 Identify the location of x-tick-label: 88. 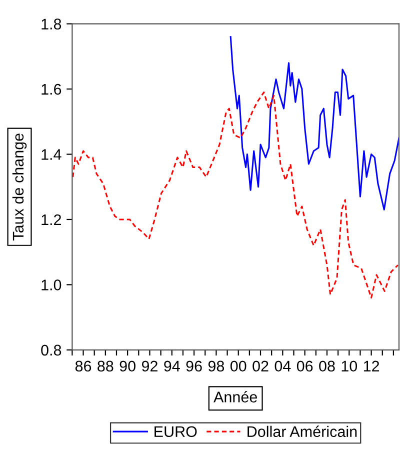
(106, 366).